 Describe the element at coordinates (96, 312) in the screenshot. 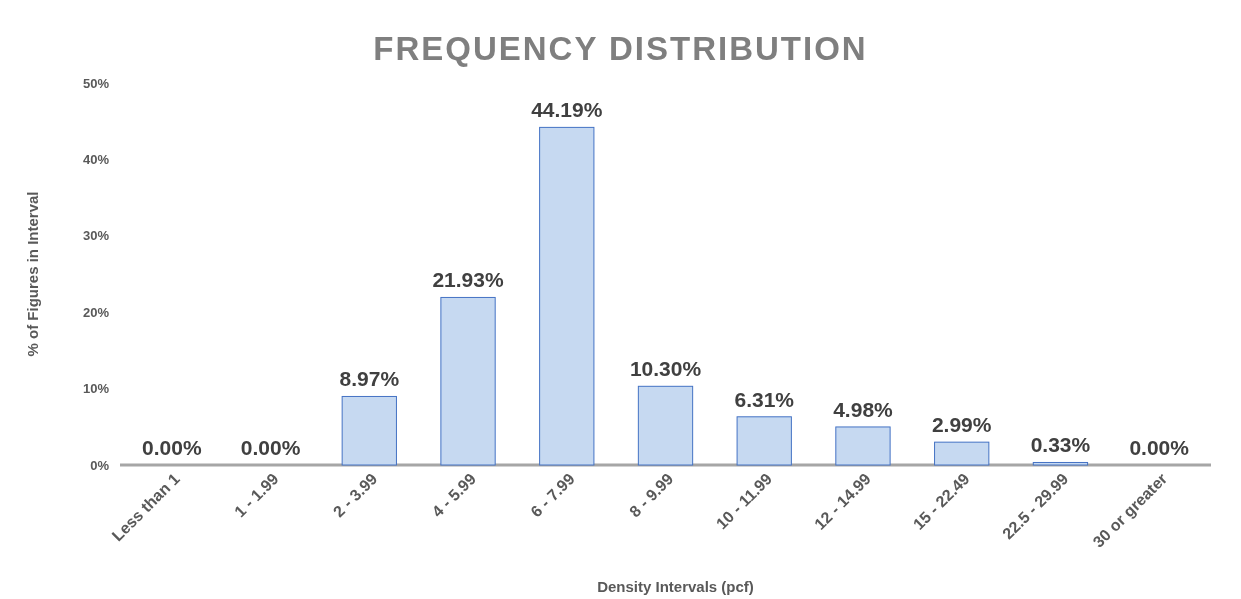

I see `y-tick-label: 20%` at that location.